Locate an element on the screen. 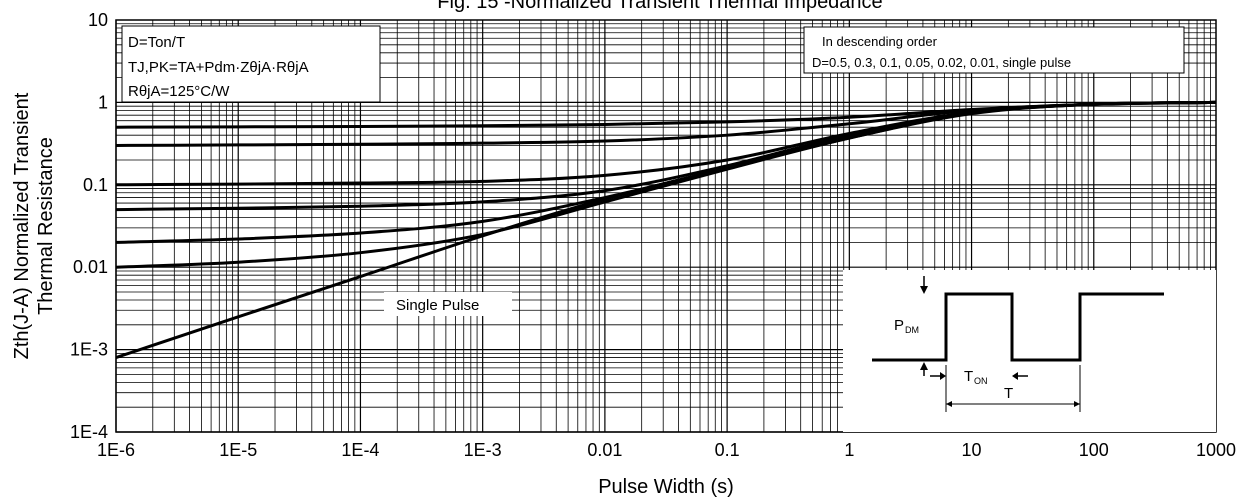 The height and width of the screenshot is (500, 1244). x-axis-label: Pulse Width (s) is located at coordinates (666, 487).